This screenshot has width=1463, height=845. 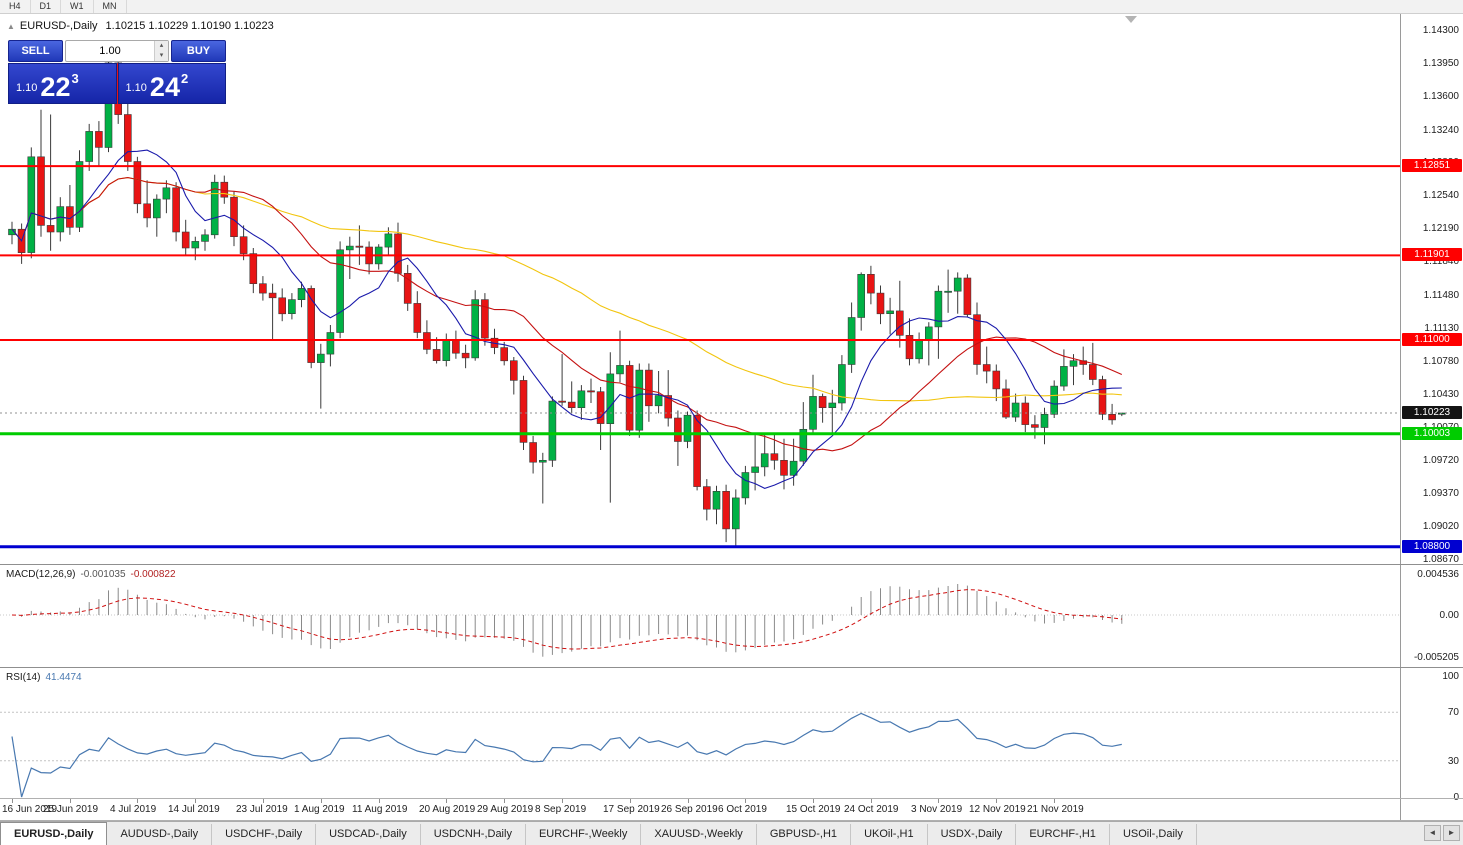 What do you see at coordinates (75, 78) in the screenshot?
I see `bid-price-pip: 3` at bounding box center [75, 78].